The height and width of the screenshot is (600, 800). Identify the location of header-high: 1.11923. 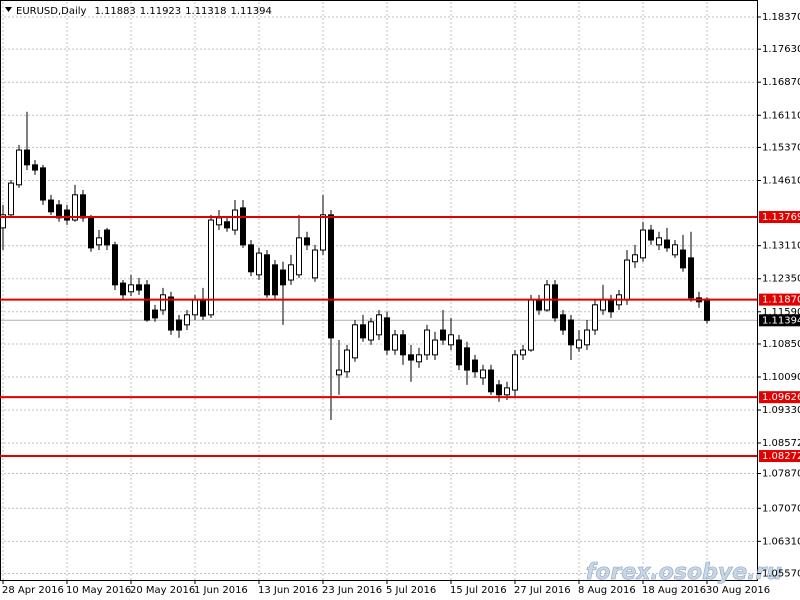
(160, 11).